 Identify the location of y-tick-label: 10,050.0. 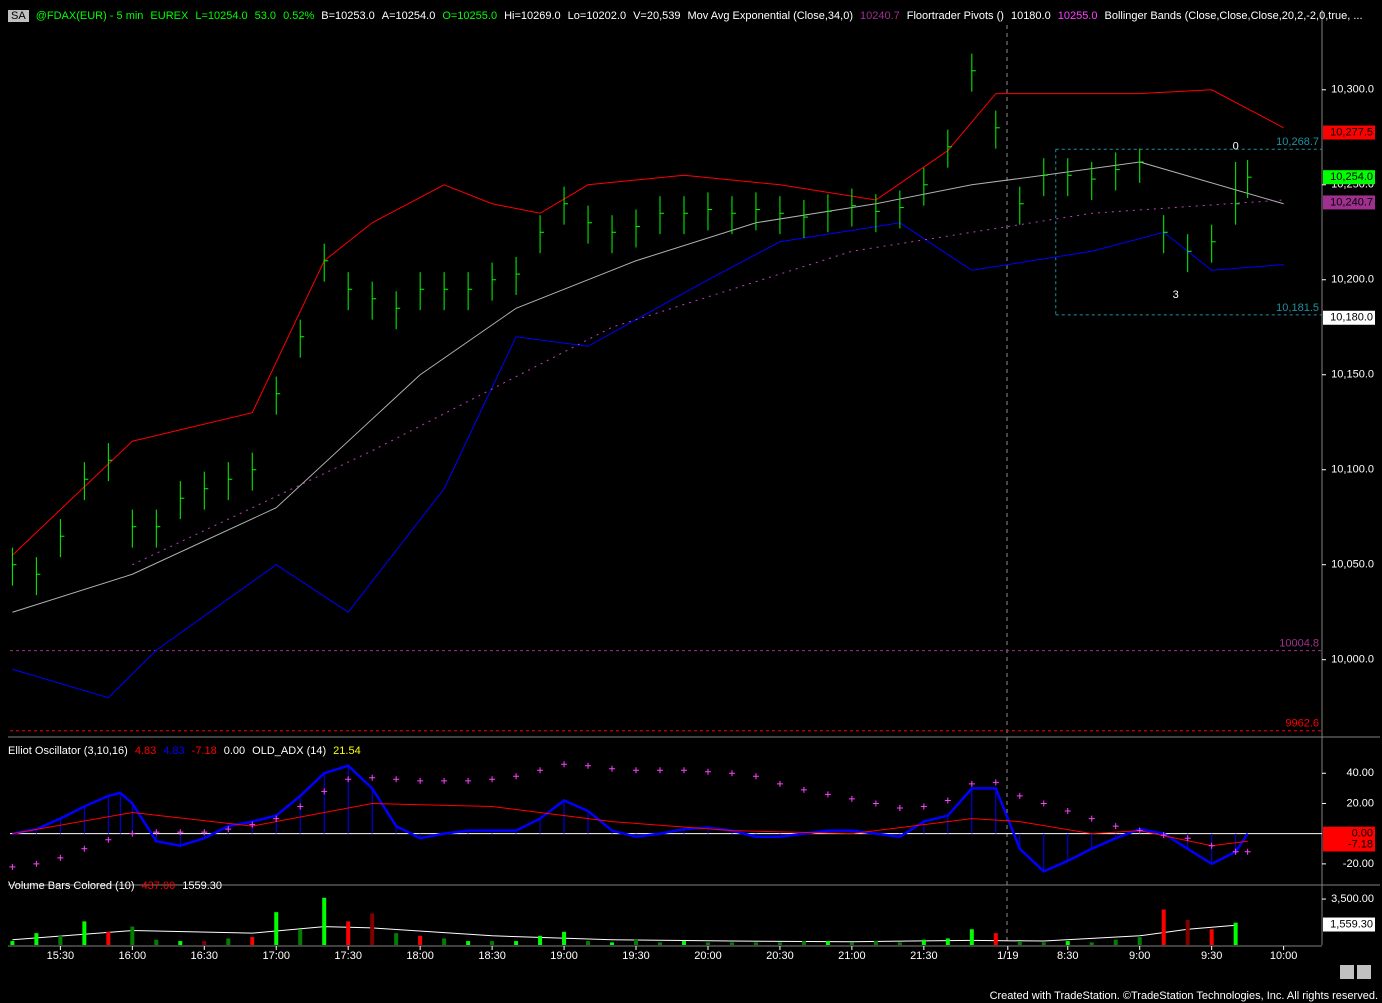
(1352, 565).